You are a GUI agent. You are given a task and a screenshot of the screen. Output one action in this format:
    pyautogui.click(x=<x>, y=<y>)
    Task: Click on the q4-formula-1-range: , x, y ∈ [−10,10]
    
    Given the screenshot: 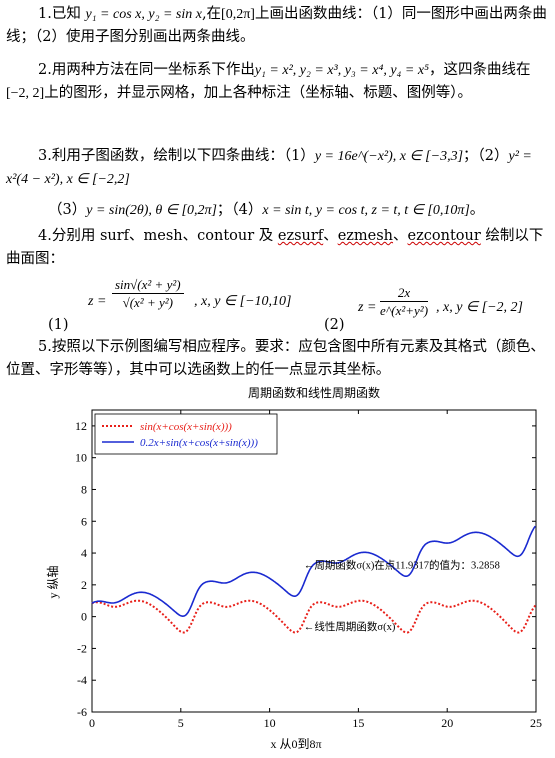 What is the action you would take?
    pyautogui.click(x=243, y=301)
    